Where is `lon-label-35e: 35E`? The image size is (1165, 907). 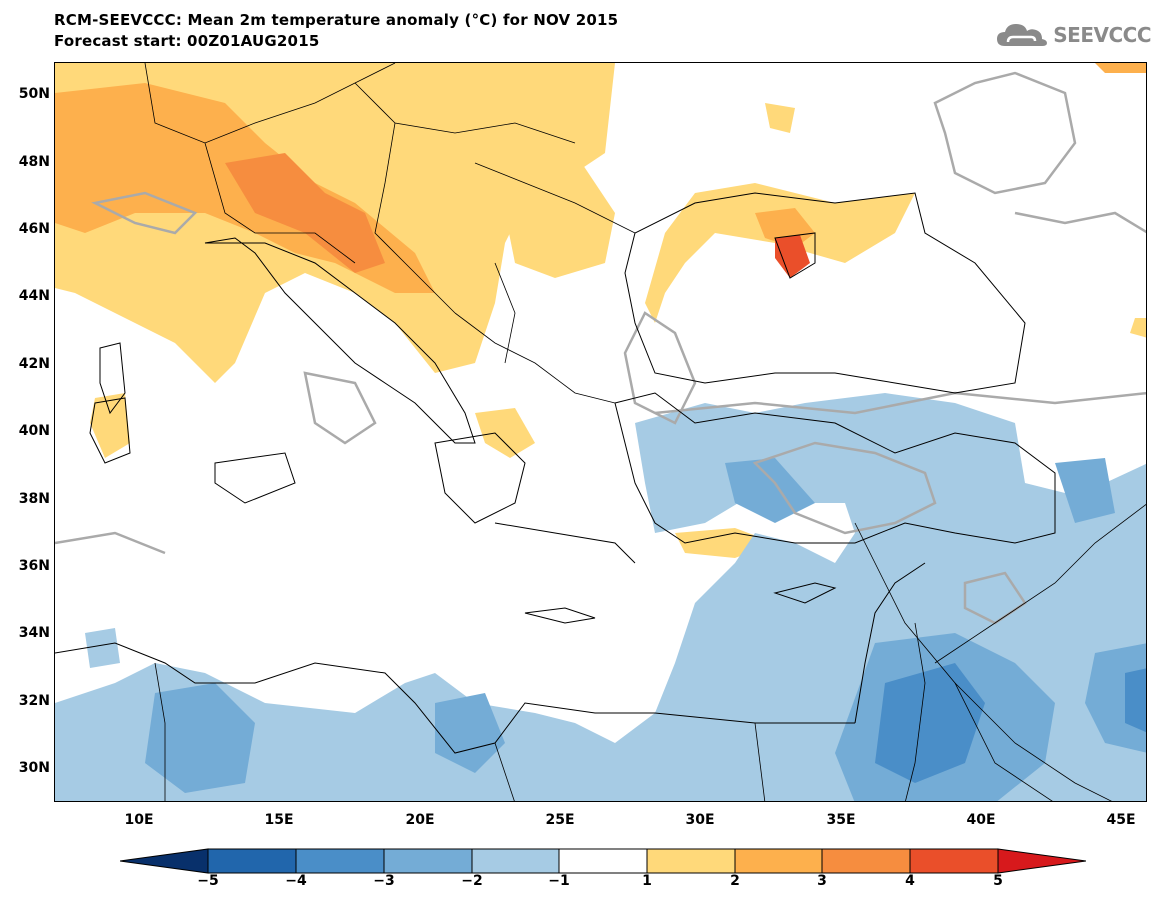 lon-label-35e: 35E is located at coordinates (841, 820).